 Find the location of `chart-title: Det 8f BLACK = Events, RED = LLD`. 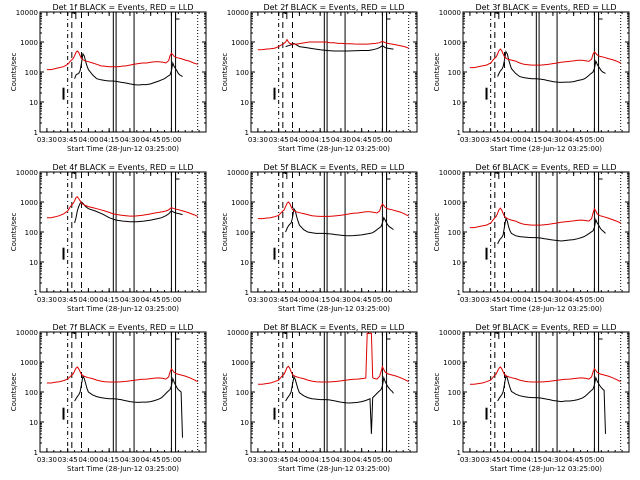

chart-title: Det 8f BLACK = Events, RED = LLD is located at coordinates (333, 327).